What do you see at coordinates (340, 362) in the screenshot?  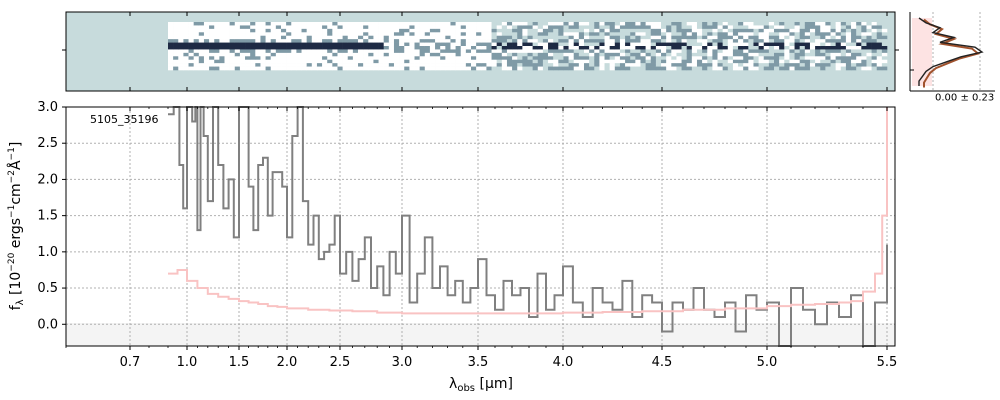 I see `x-tick-label: 2.5` at bounding box center [340, 362].